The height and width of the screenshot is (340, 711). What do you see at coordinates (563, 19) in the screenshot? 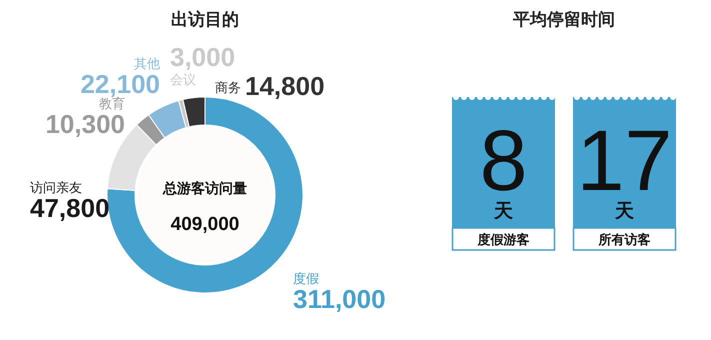
I see `text: 平均停留时间` at bounding box center [563, 19].